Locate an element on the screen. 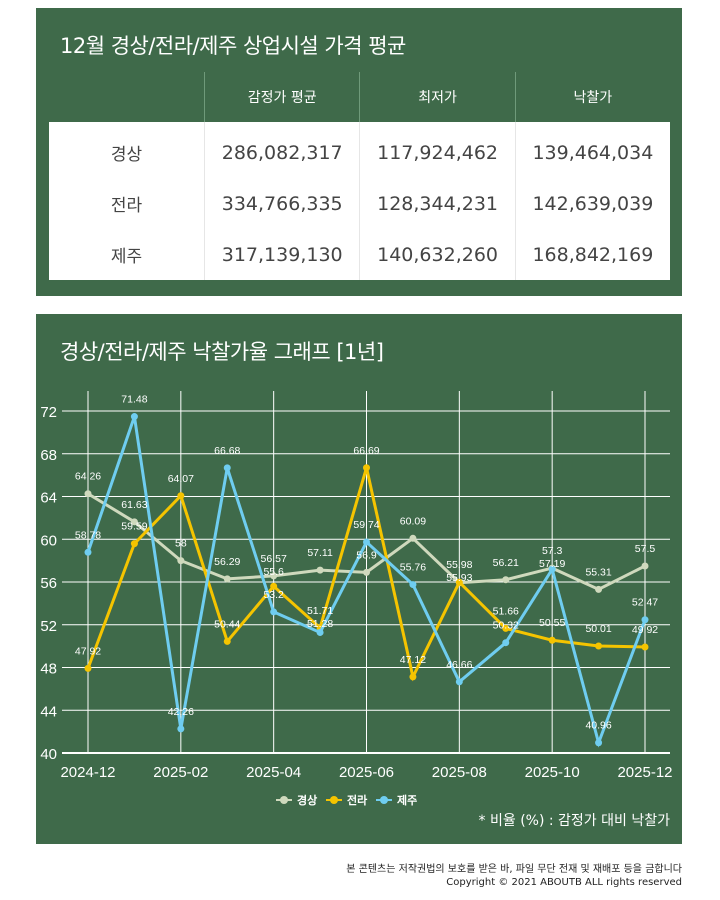 This screenshot has height=900, width=720. table-header-row: 감정가 평균 최저가 낙찰가 is located at coordinates (359, 97).